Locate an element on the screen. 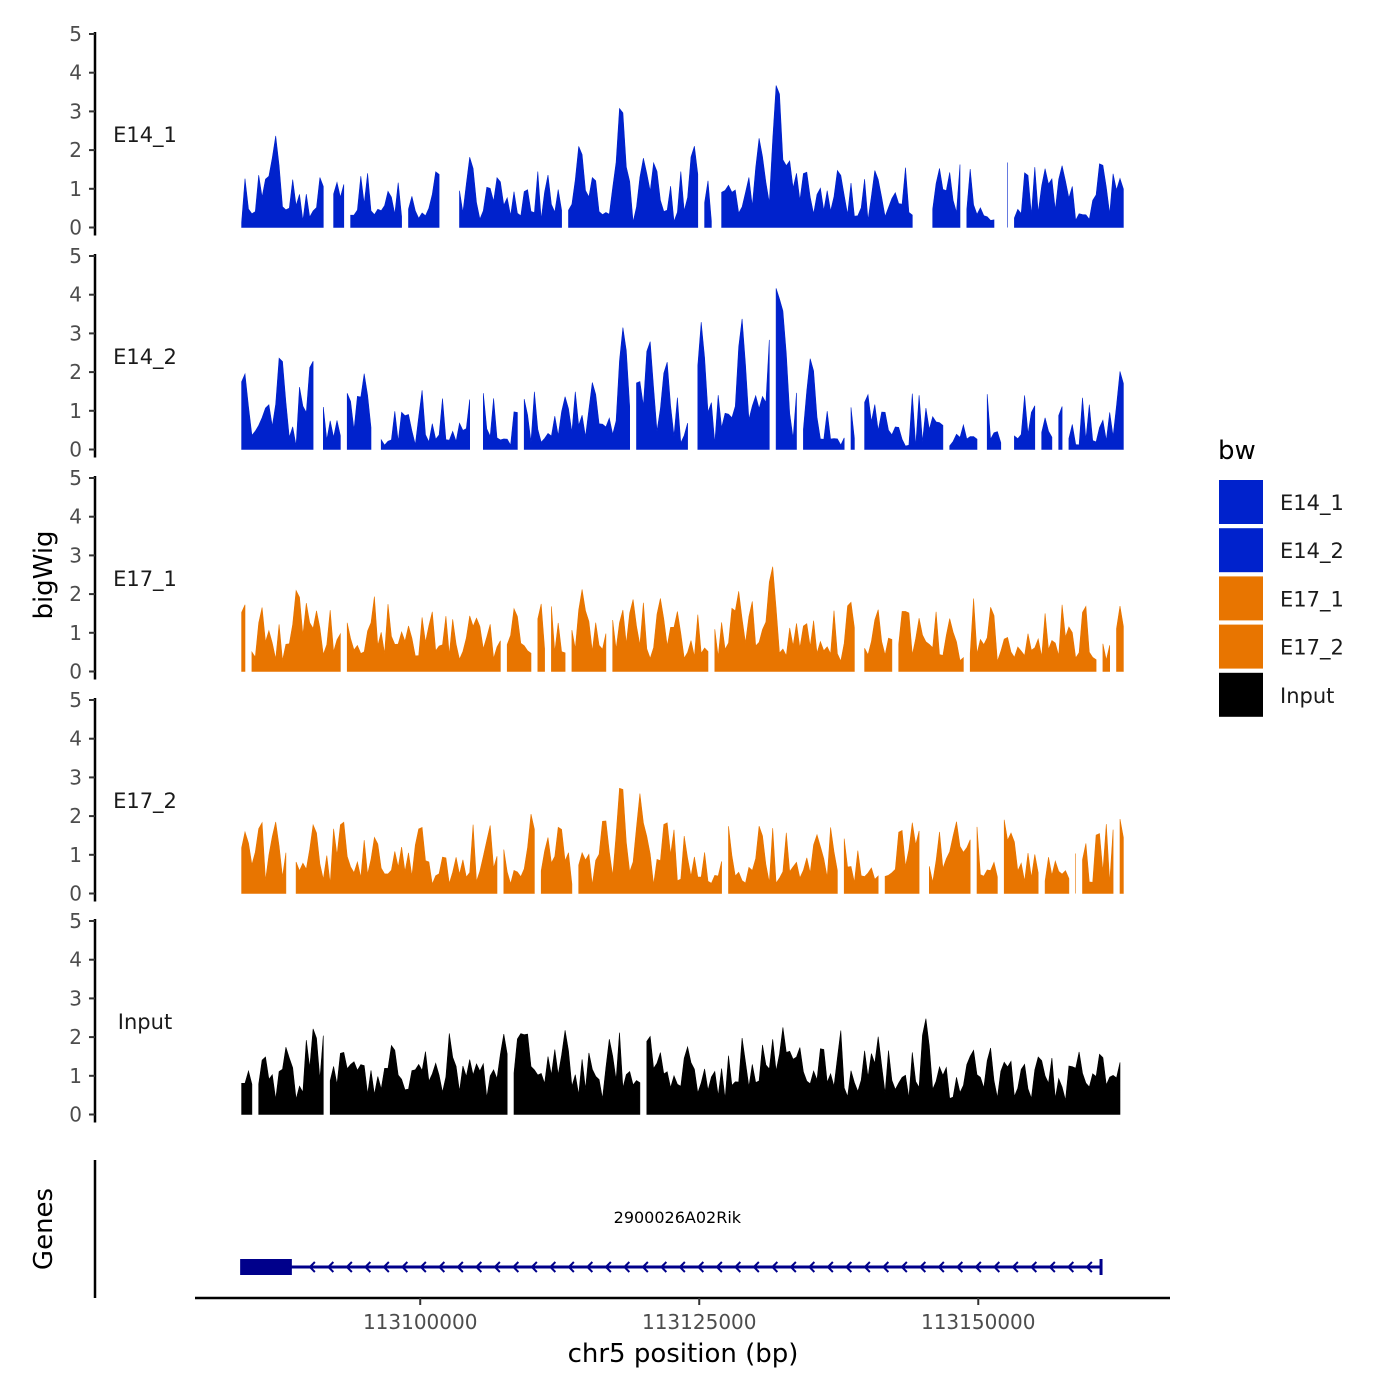 The height and width of the screenshot is (1400, 1400). track-label: E17_1 is located at coordinates (145, 579).